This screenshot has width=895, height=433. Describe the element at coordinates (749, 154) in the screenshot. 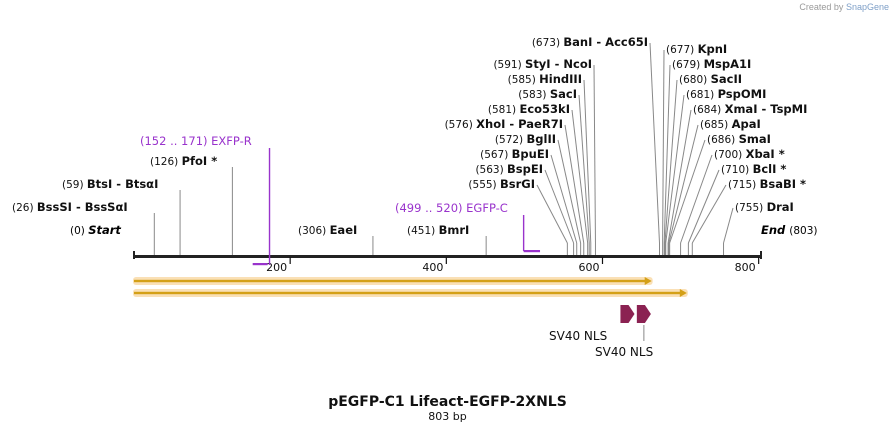

I see `enzyme-label-xbai: (700) XbaI *` at that location.